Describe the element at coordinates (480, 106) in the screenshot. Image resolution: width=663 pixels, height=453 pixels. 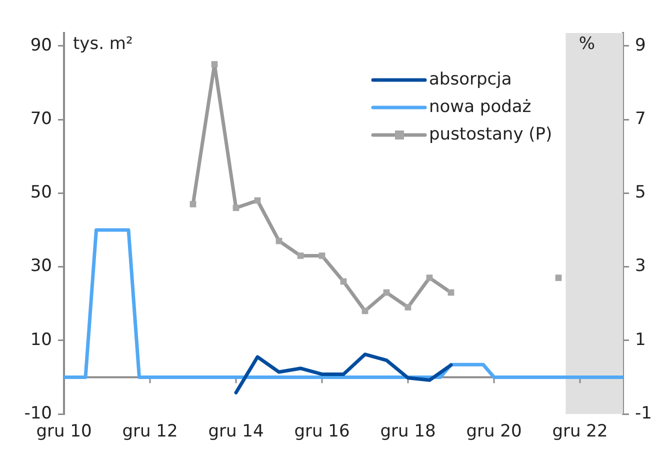
I see `legend-label: nowa podaż` at that location.